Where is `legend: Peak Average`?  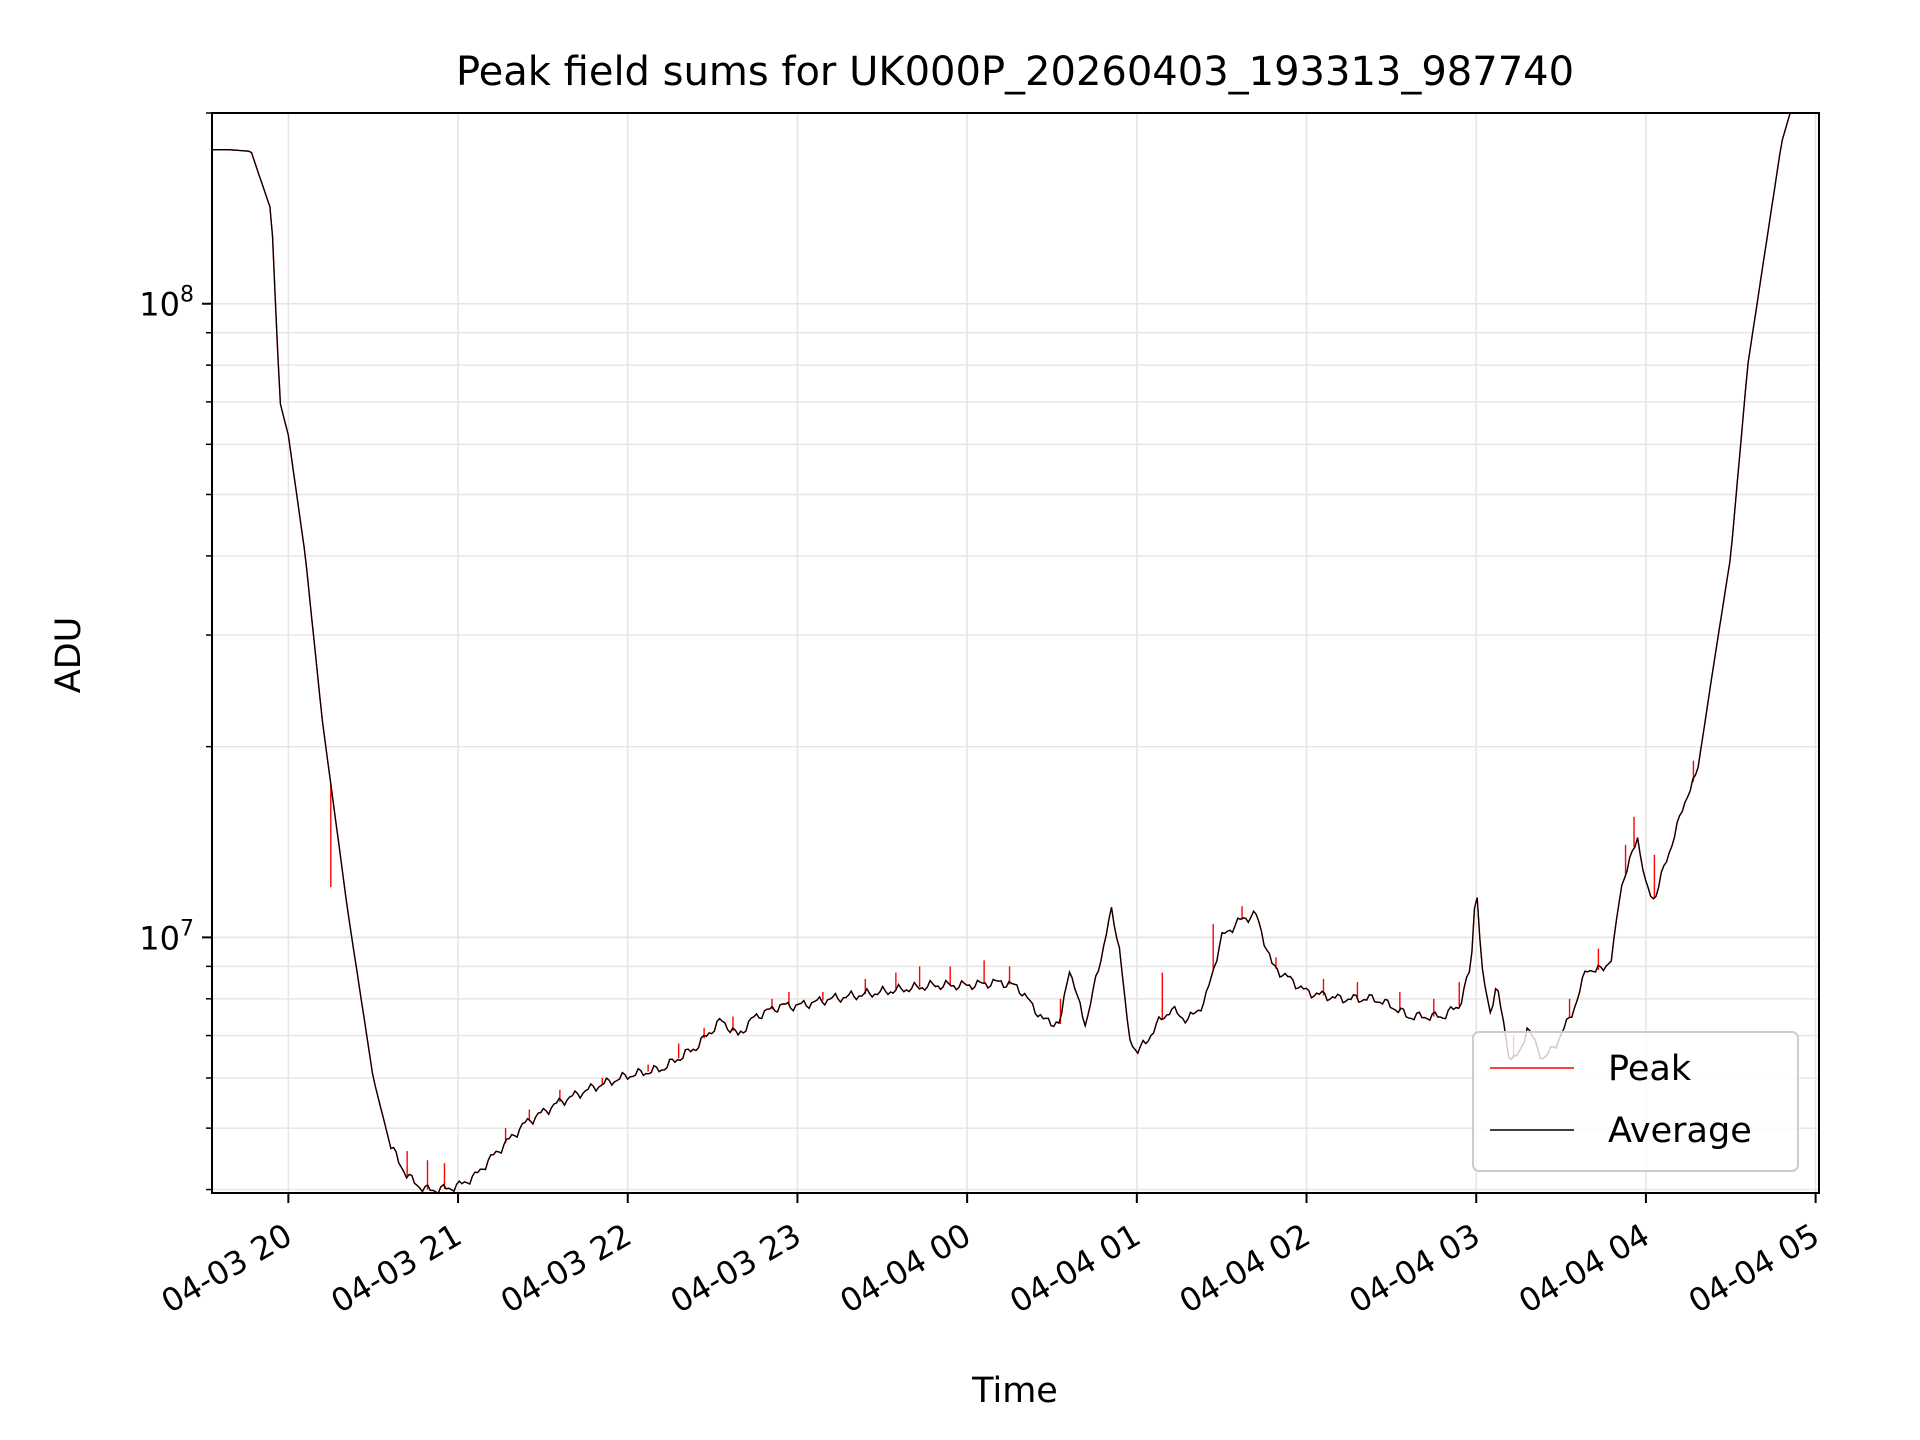
legend: Peak Average is located at coordinates (1635, 1101).